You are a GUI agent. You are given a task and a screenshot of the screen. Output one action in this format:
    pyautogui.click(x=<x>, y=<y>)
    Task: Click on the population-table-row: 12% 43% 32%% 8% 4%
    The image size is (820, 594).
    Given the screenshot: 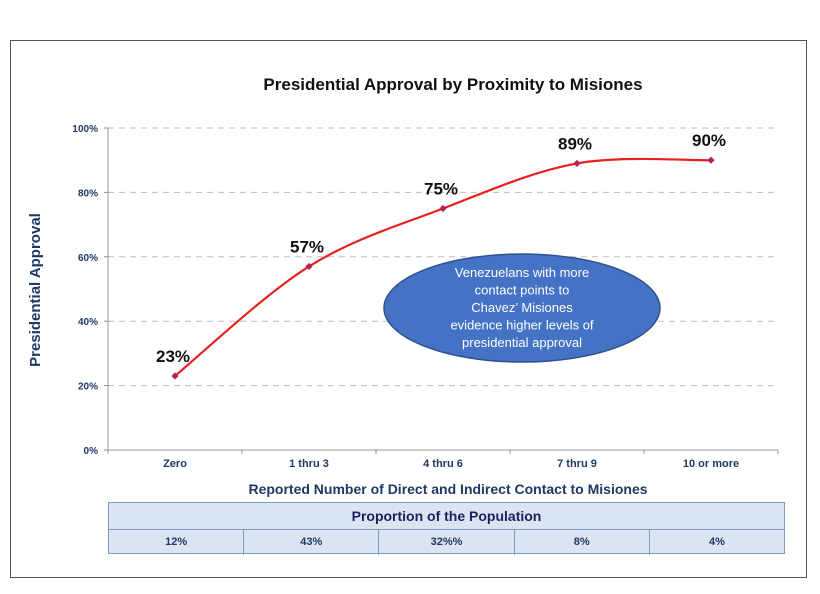 What is the action you would take?
    pyautogui.click(x=446, y=542)
    